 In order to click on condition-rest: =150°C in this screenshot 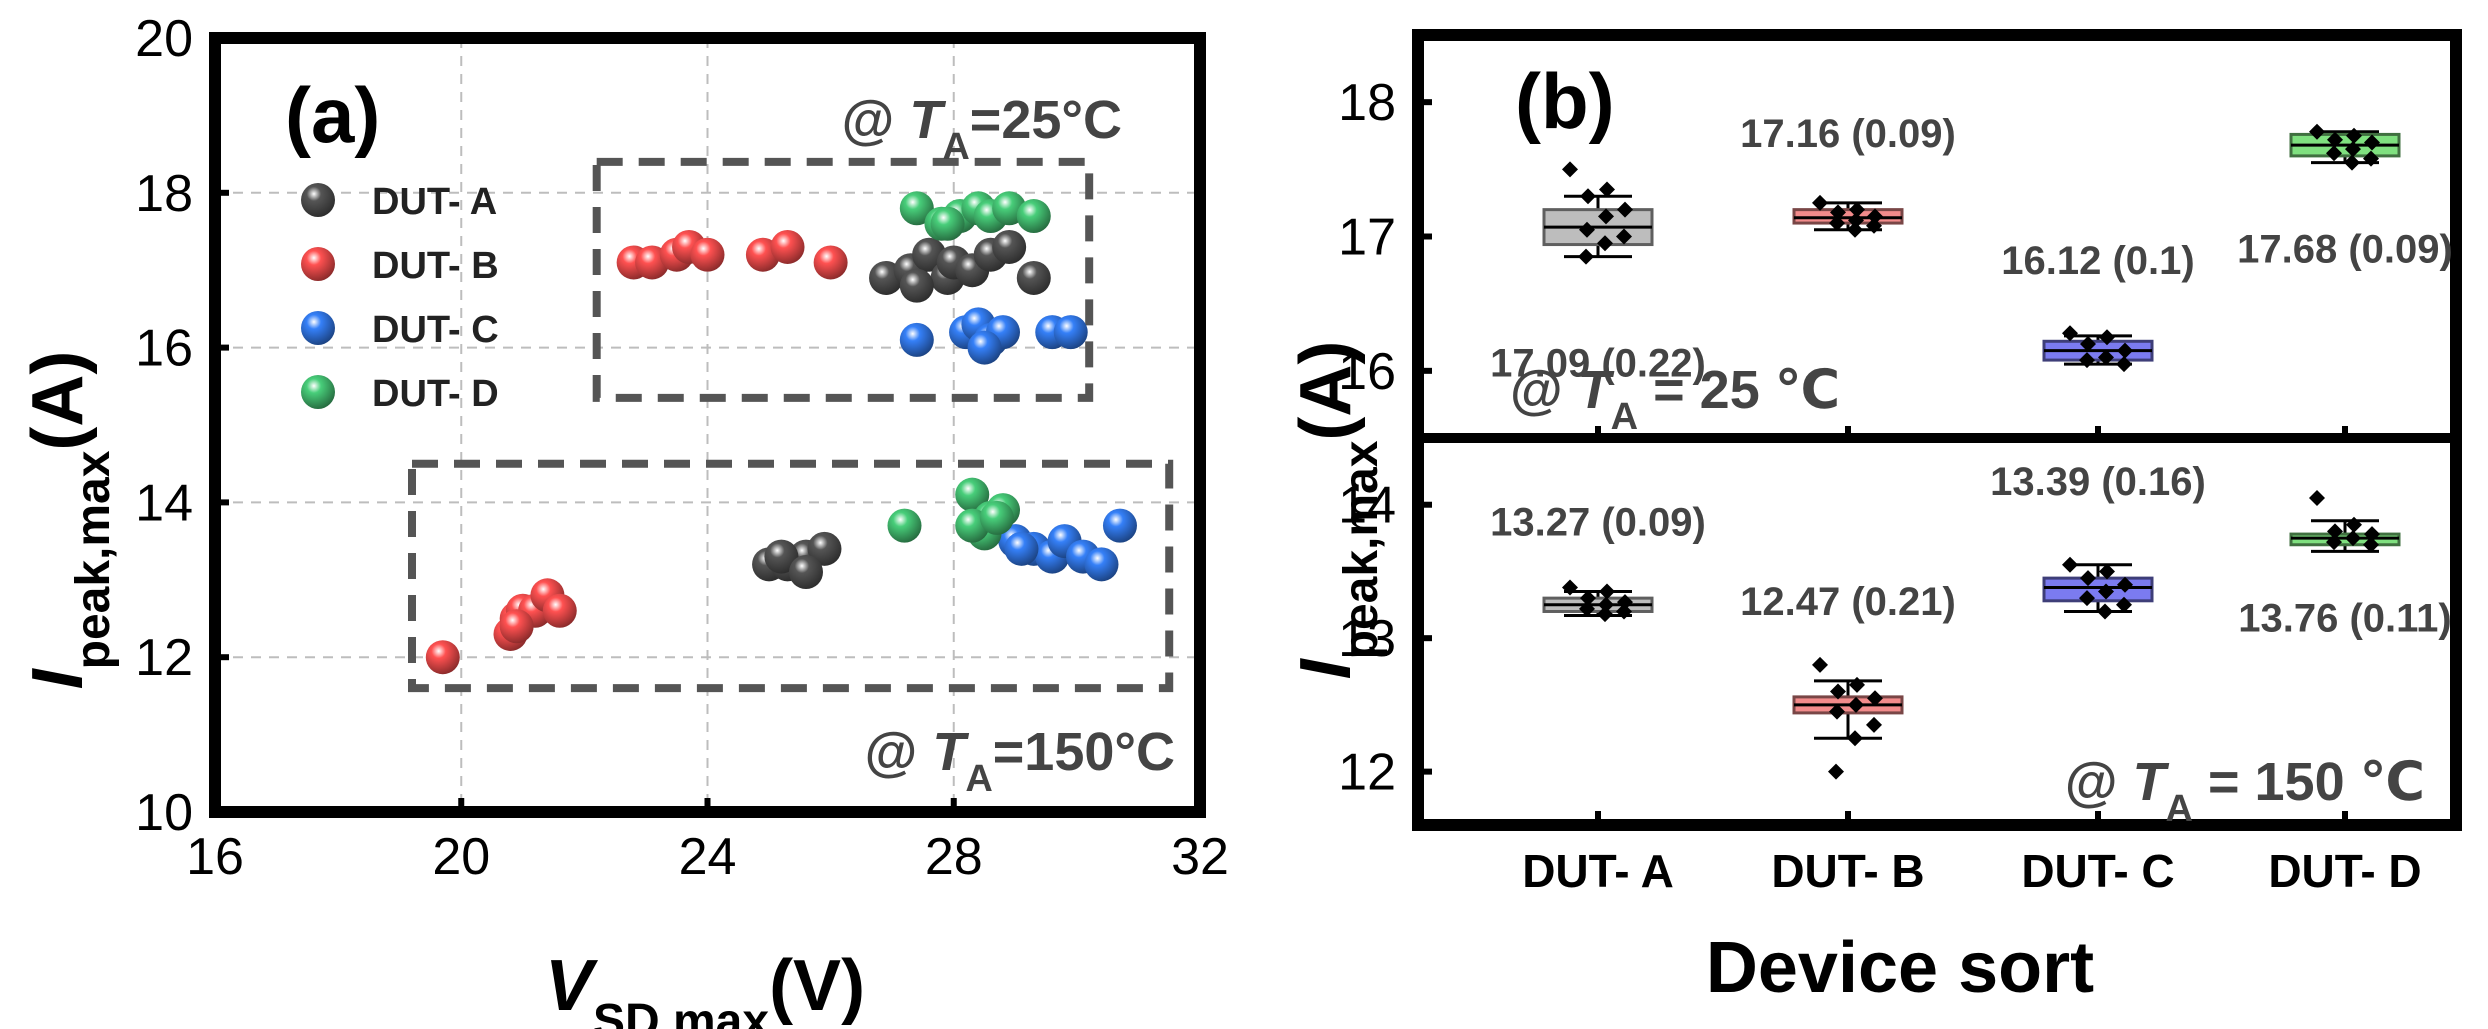, I will do `click(1084, 752)`.